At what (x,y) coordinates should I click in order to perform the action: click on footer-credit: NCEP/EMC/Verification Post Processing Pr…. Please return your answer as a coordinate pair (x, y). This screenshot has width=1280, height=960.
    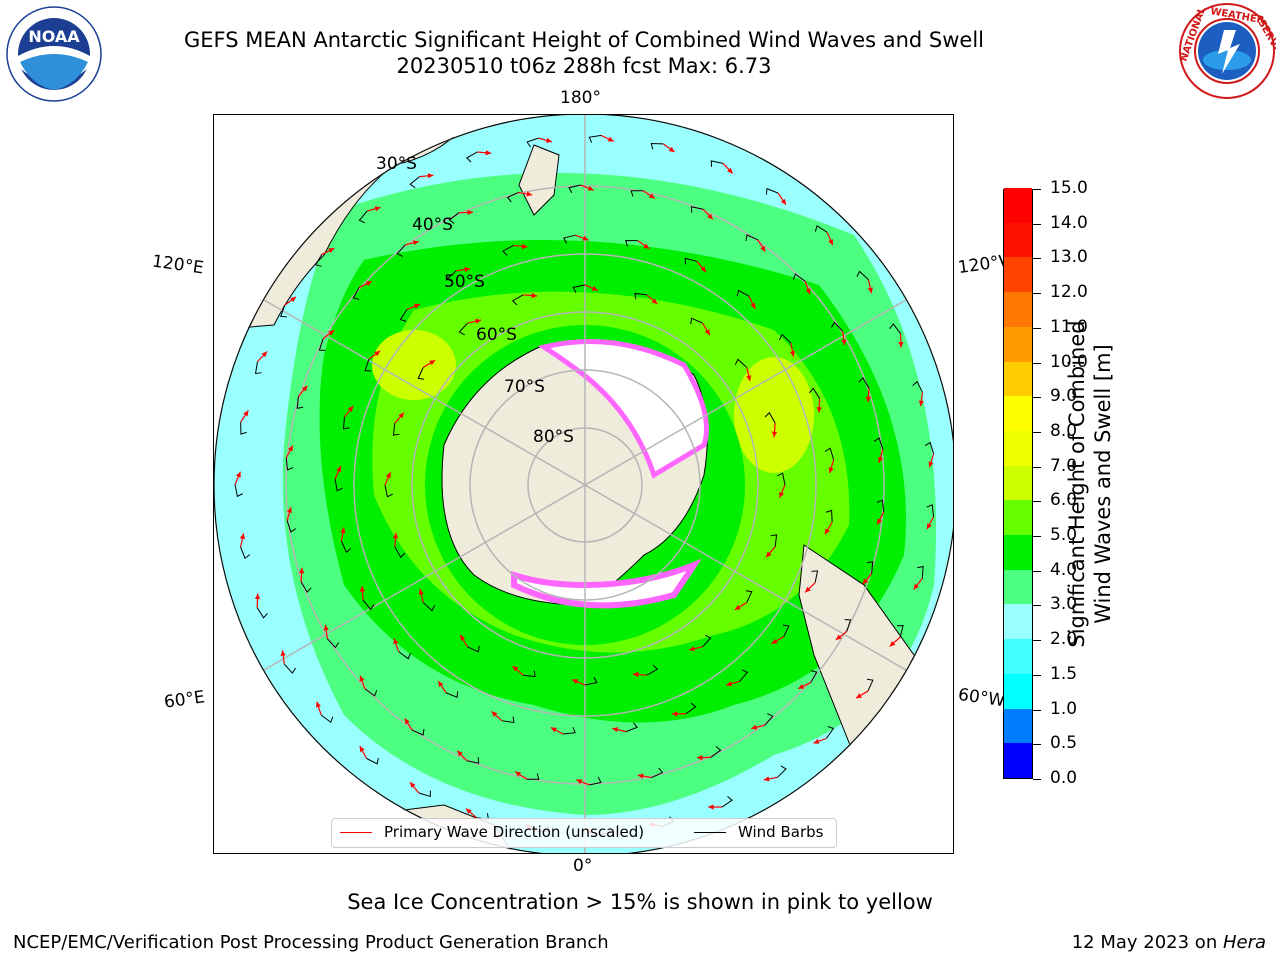
    Looking at the image, I should click on (311, 942).